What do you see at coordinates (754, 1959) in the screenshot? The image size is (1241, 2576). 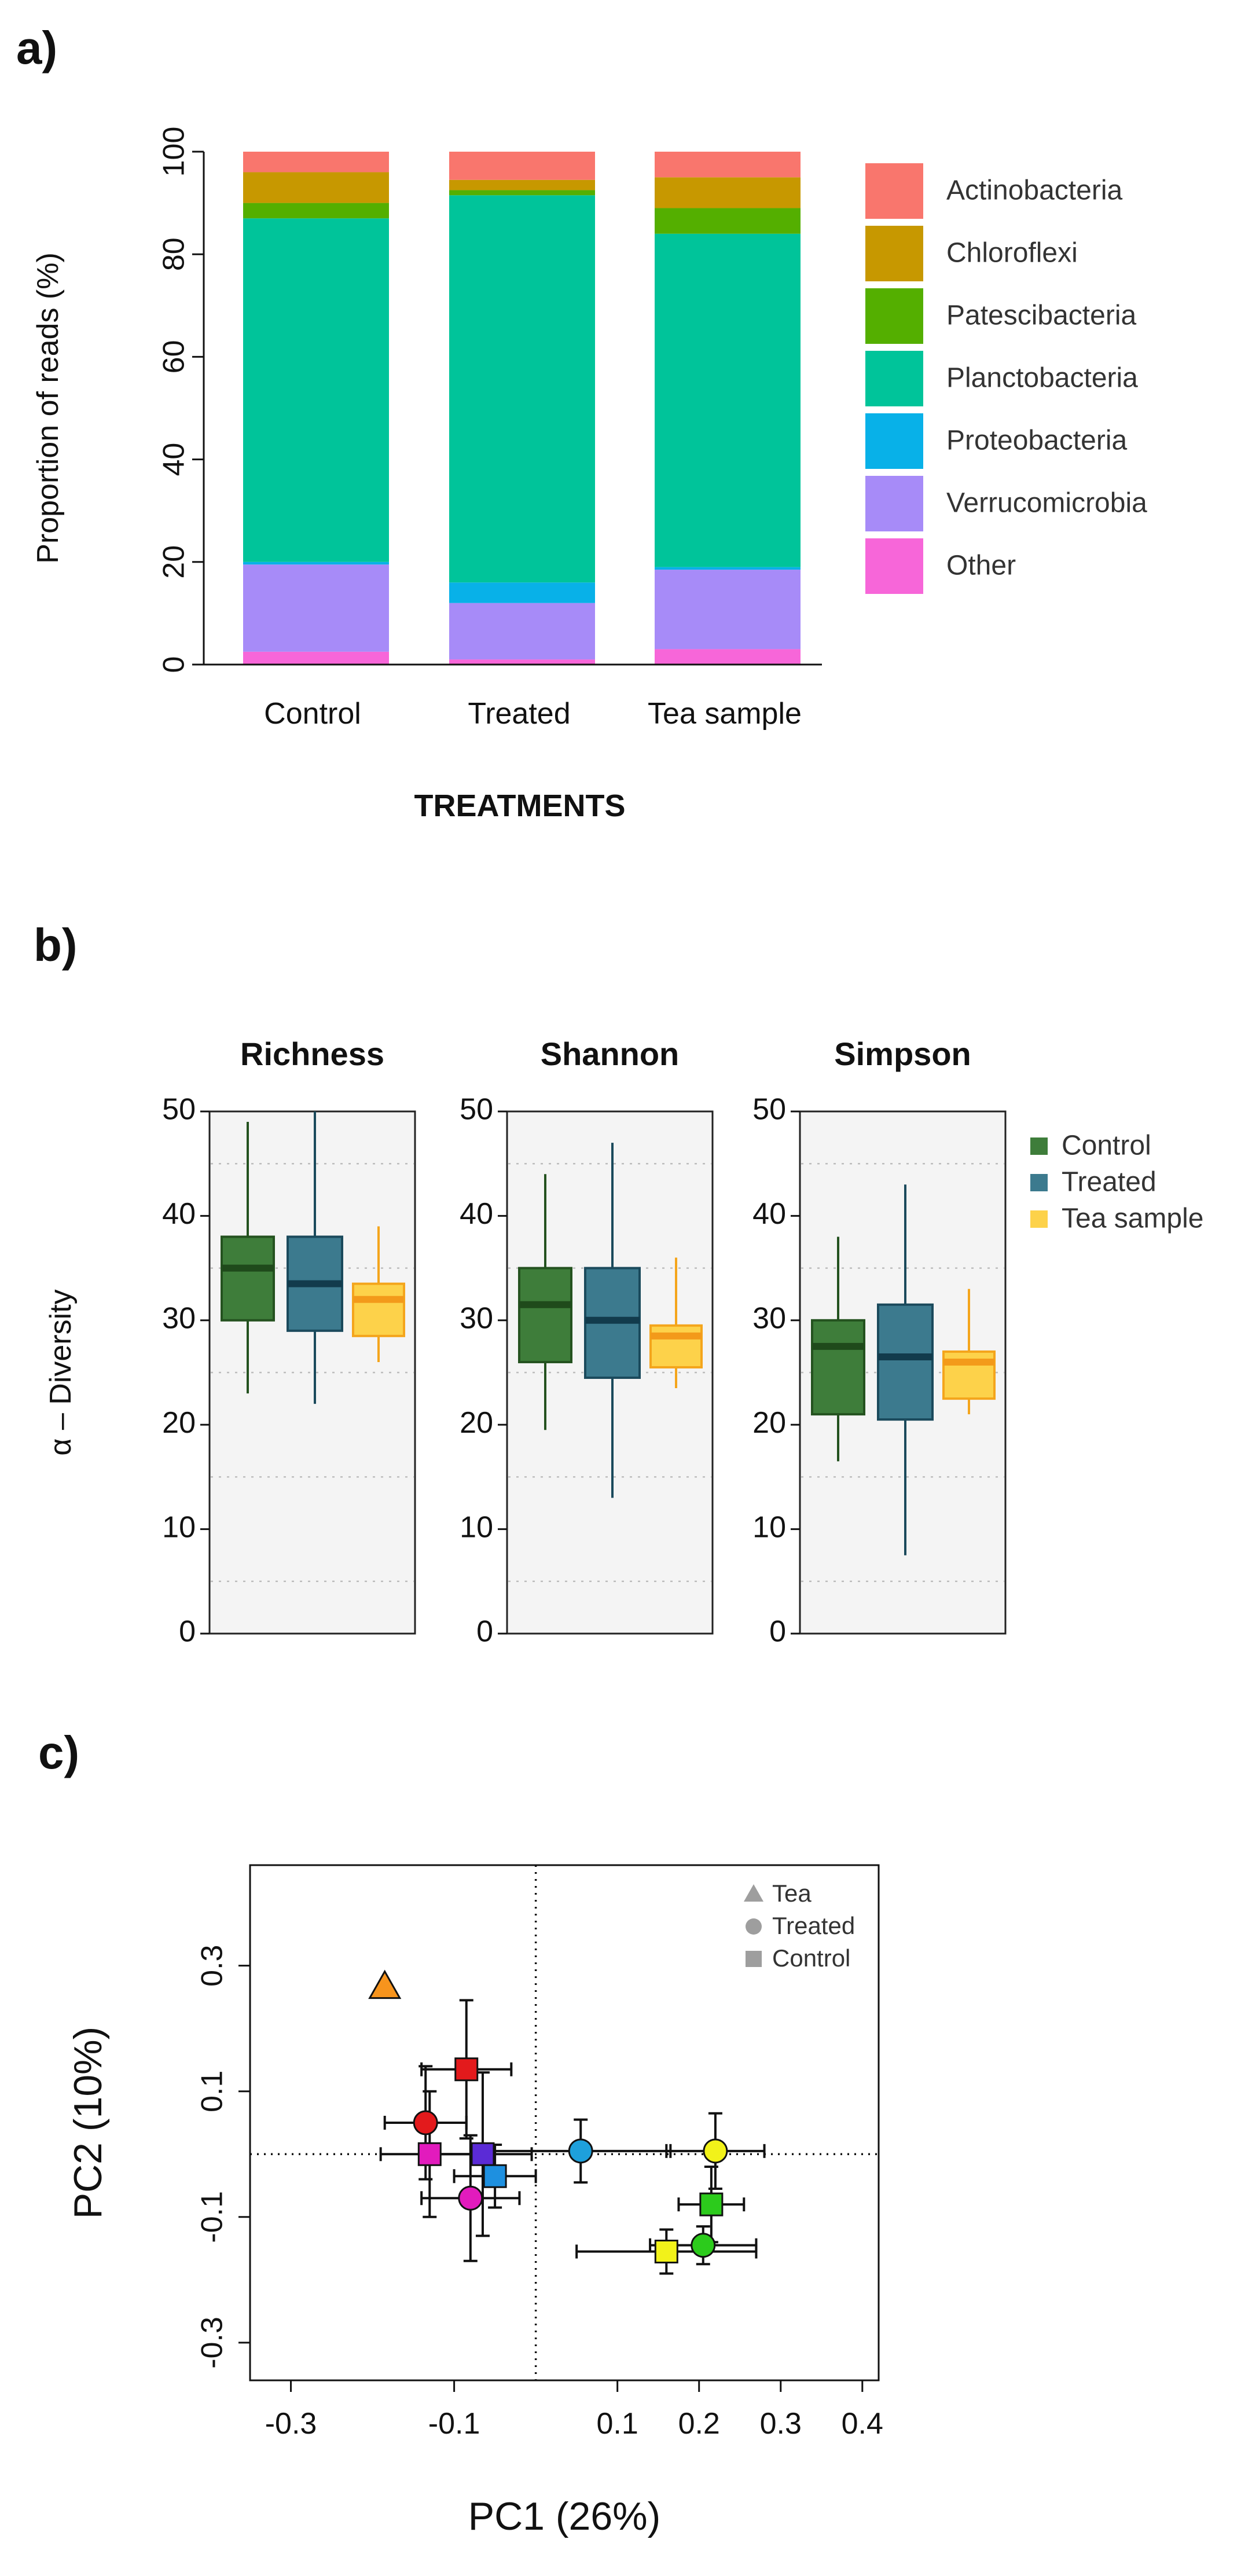 I see `legend-square-icon` at bounding box center [754, 1959].